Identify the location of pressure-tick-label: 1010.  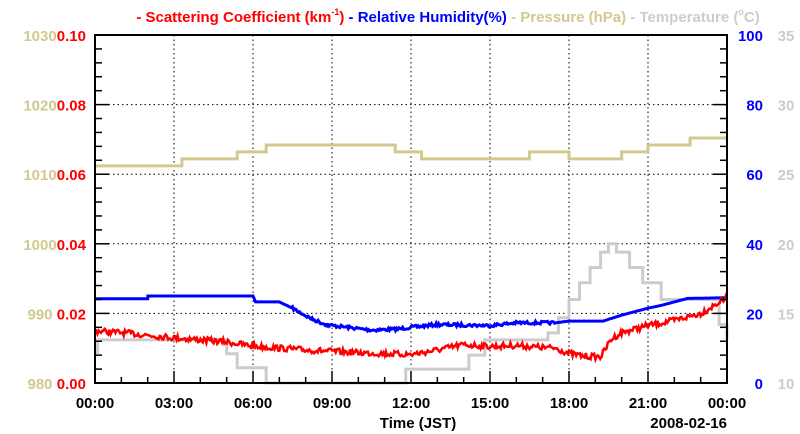
(39, 175).